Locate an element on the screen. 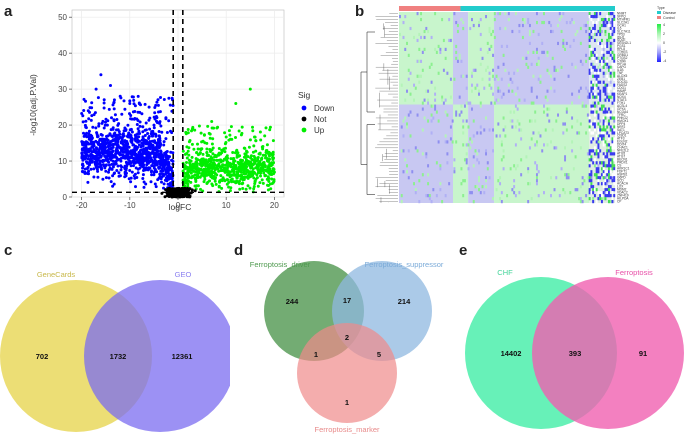 This screenshot has width=685, height=434. heatmap-gene-label: BECN1 is located at coordinates (622, 160).